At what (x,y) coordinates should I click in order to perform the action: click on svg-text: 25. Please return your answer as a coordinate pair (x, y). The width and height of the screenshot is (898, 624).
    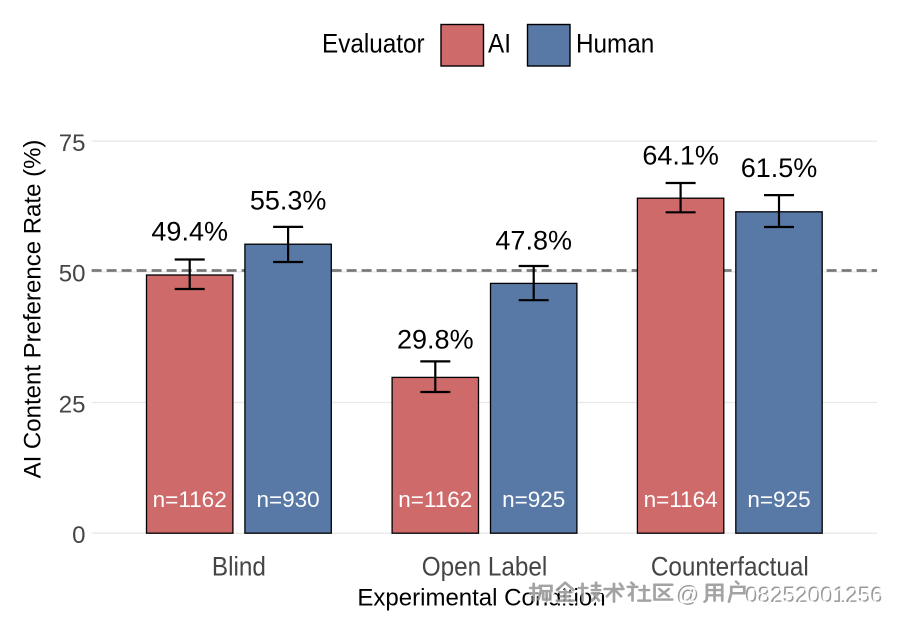
    Looking at the image, I should click on (72, 404).